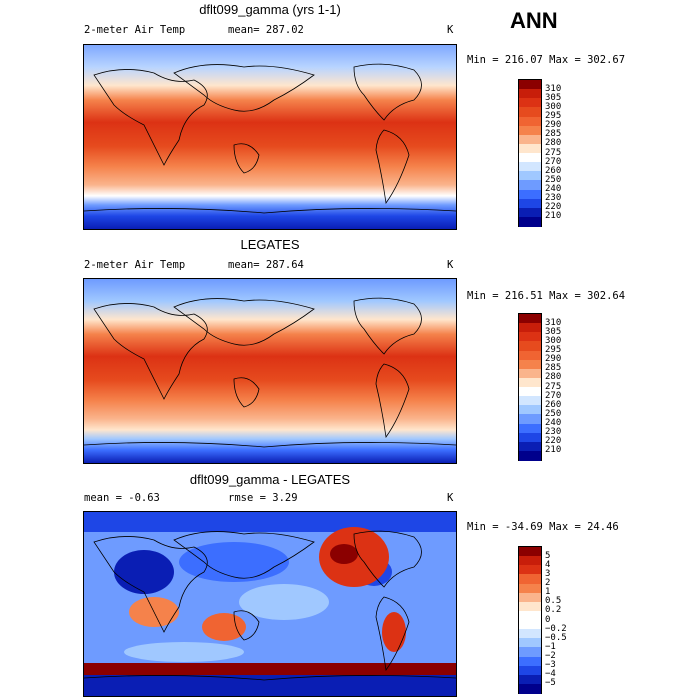 Image resolution: width=700 pixels, height=700 pixels. Describe the element at coordinates (550, 683) in the screenshot. I see `panel-3-colorbar-label: −5` at that location.